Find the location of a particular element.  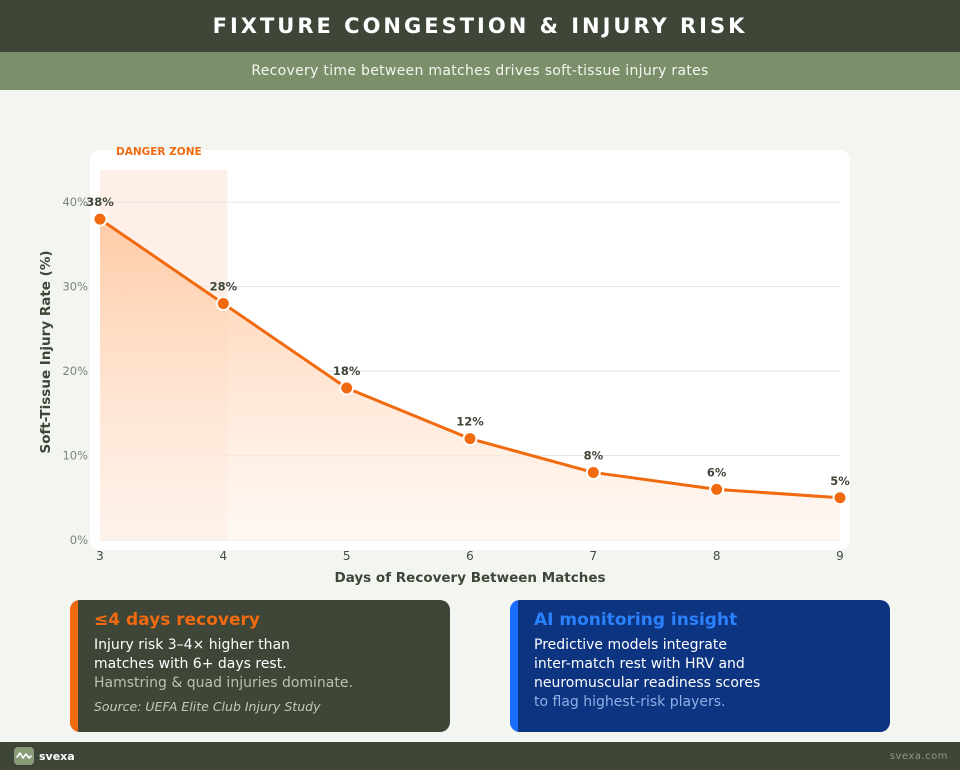

card-title: ≤4 days recovery is located at coordinates (177, 620).